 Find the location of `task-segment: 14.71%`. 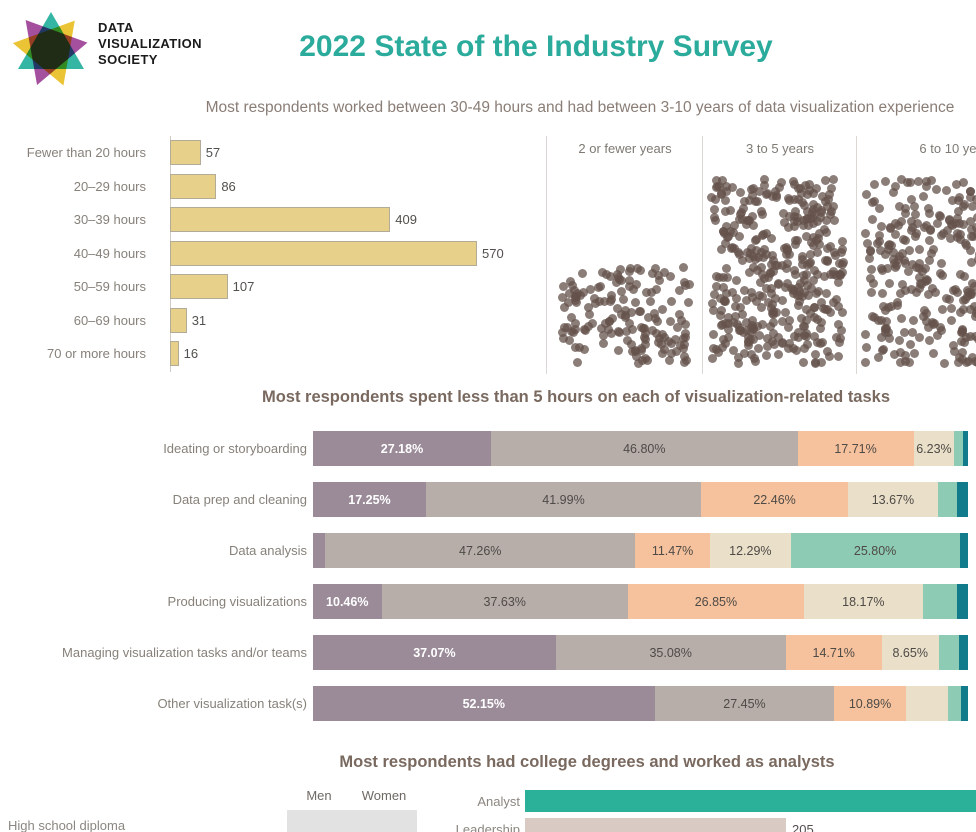

task-segment: 14.71% is located at coordinates (833, 652).